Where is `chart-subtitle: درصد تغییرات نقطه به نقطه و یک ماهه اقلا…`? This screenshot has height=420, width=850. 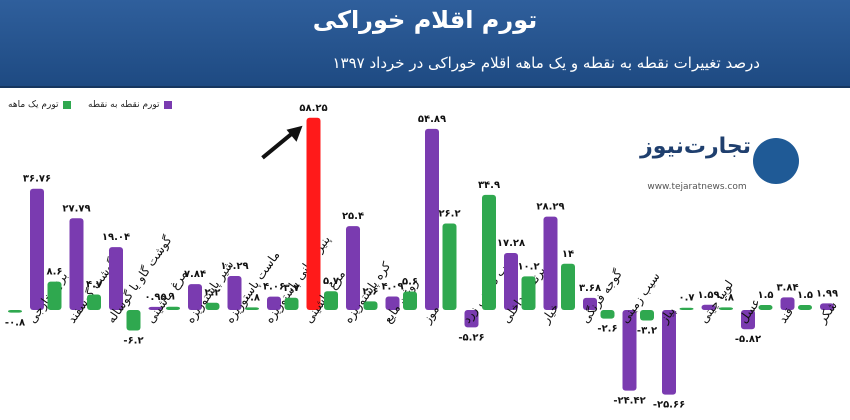
chart-subtitle: درصد تغییرات نقطه به نقطه و یک ماهه اقلا… is located at coordinates (546, 63).